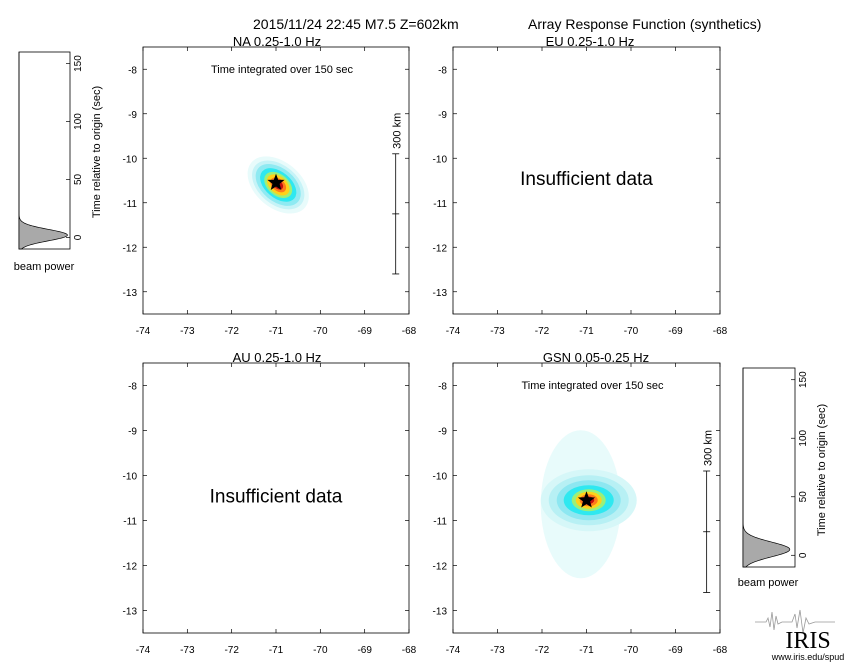 The width and height of the screenshot is (860, 666). What do you see at coordinates (277, 357) in the screenshot?
I see `map-title-au: AU 0.25-1.0 Hz` at bounding box center [277, 357].